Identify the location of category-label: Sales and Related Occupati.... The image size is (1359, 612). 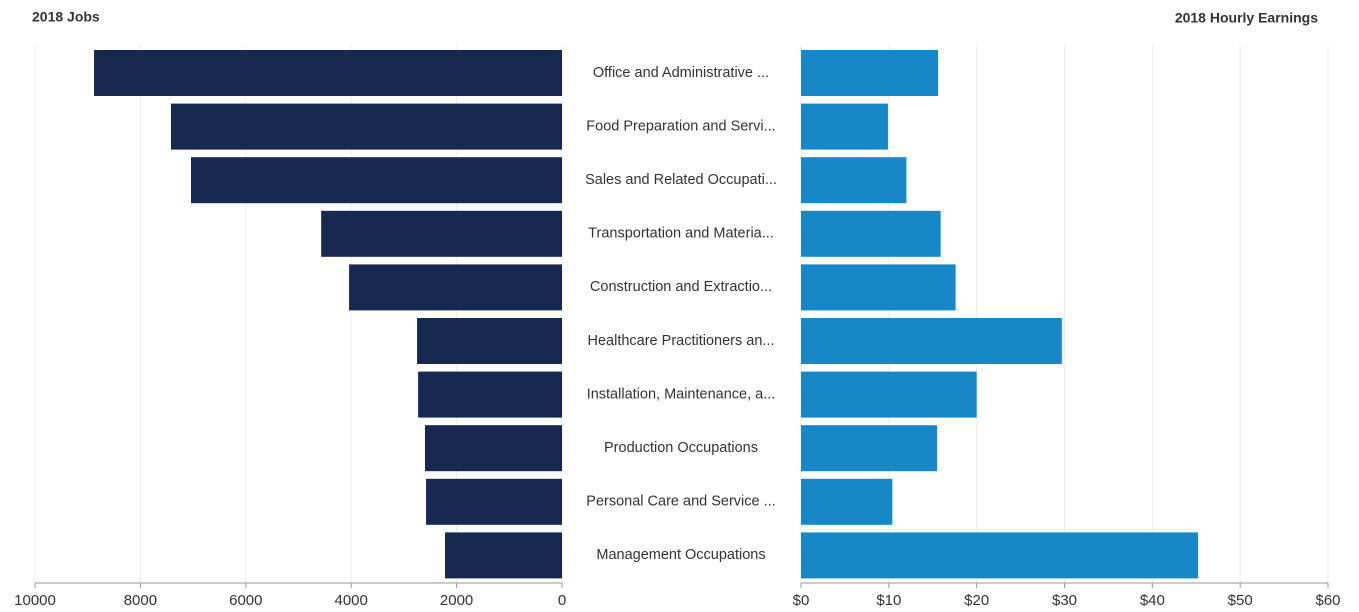
(681, 180).